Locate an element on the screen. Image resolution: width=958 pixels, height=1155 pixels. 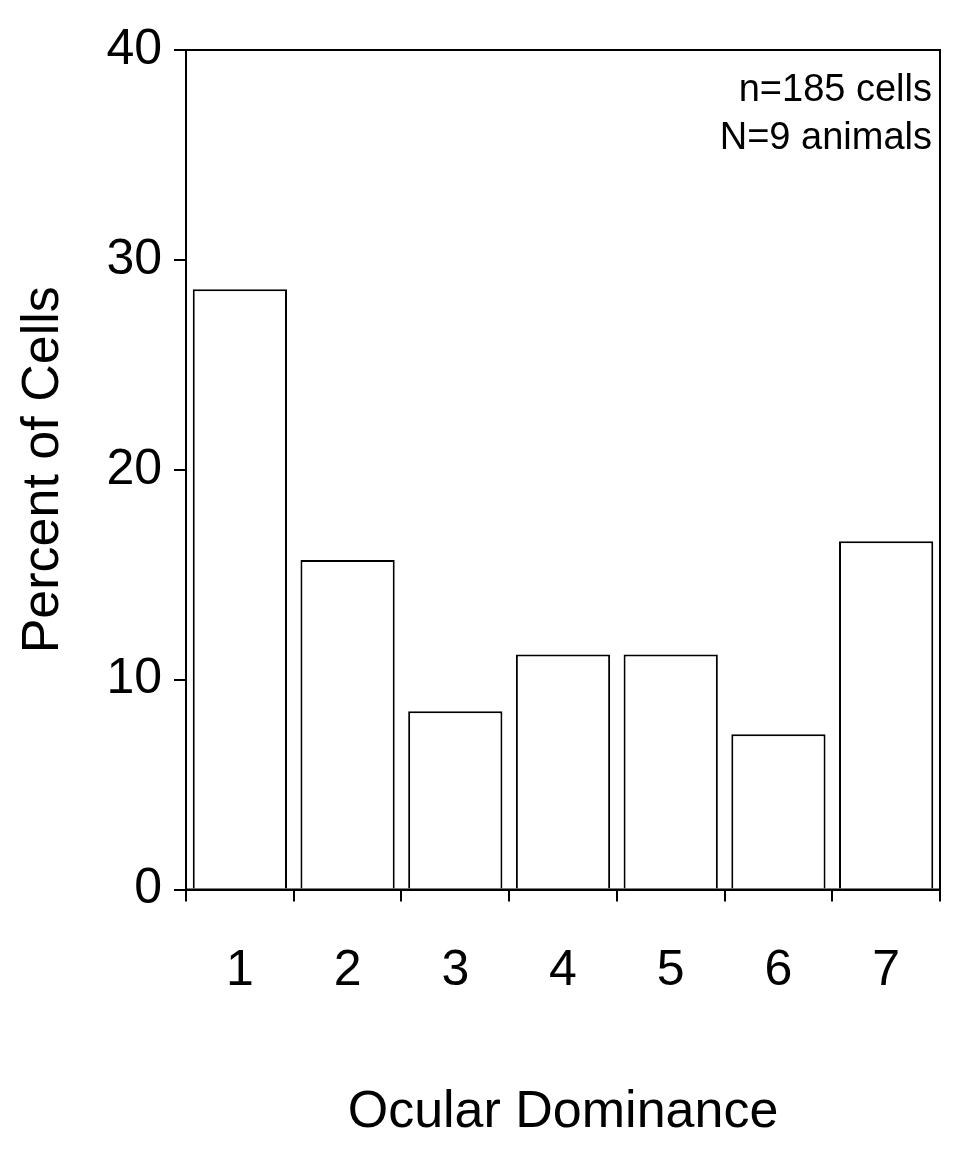
annotation: n=185 cells is located at coordinates (835, 88).